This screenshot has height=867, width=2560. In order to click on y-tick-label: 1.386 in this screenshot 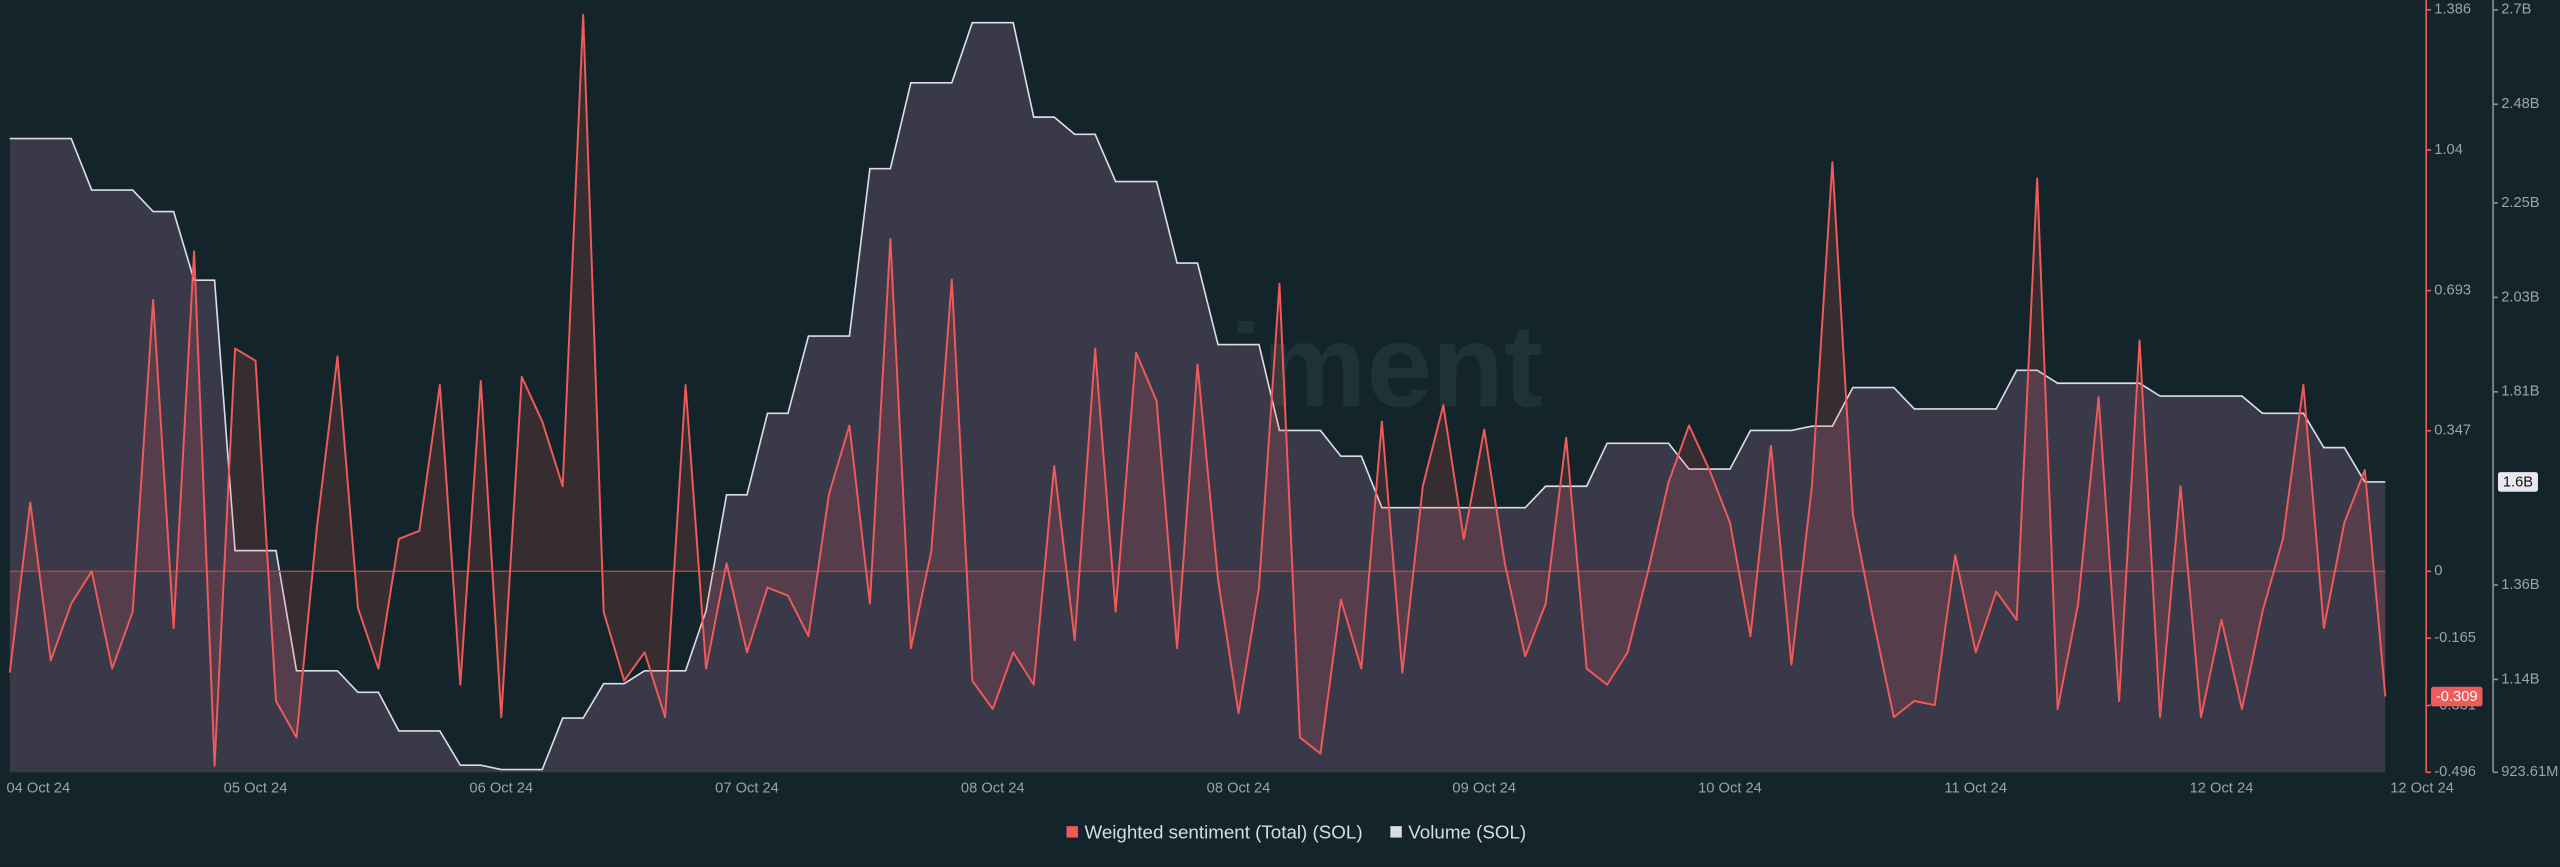, I will do `click(2452, 10)`.